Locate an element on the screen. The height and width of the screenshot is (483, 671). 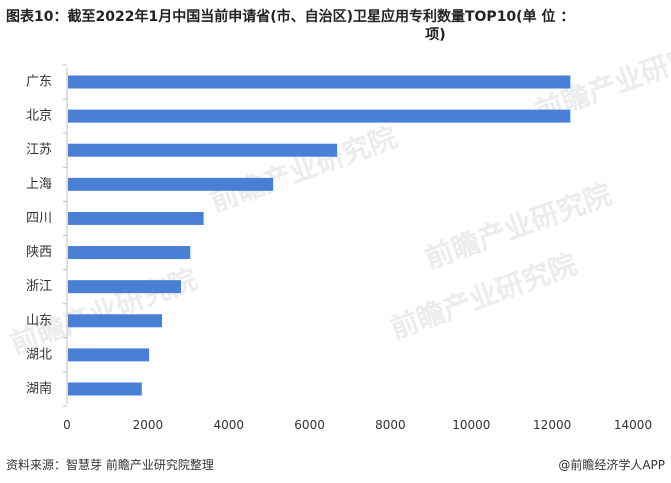
category-label: 四川 is located at coordinates (39, 218).